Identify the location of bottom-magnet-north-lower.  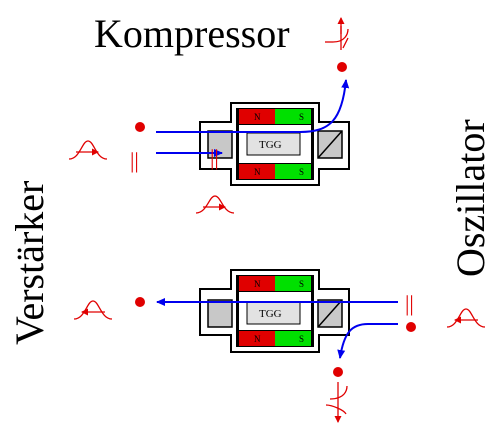
(257, 338).